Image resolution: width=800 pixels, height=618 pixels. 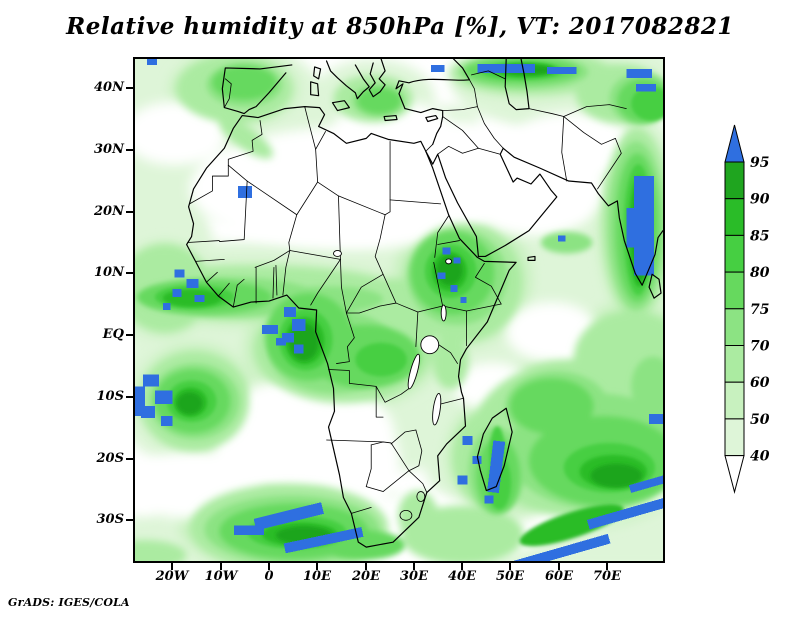 What do you see at coordinates (760, 347) in the screenshot?
I see `colorbar-tick-label: 70` at bounding box center [760, 347].